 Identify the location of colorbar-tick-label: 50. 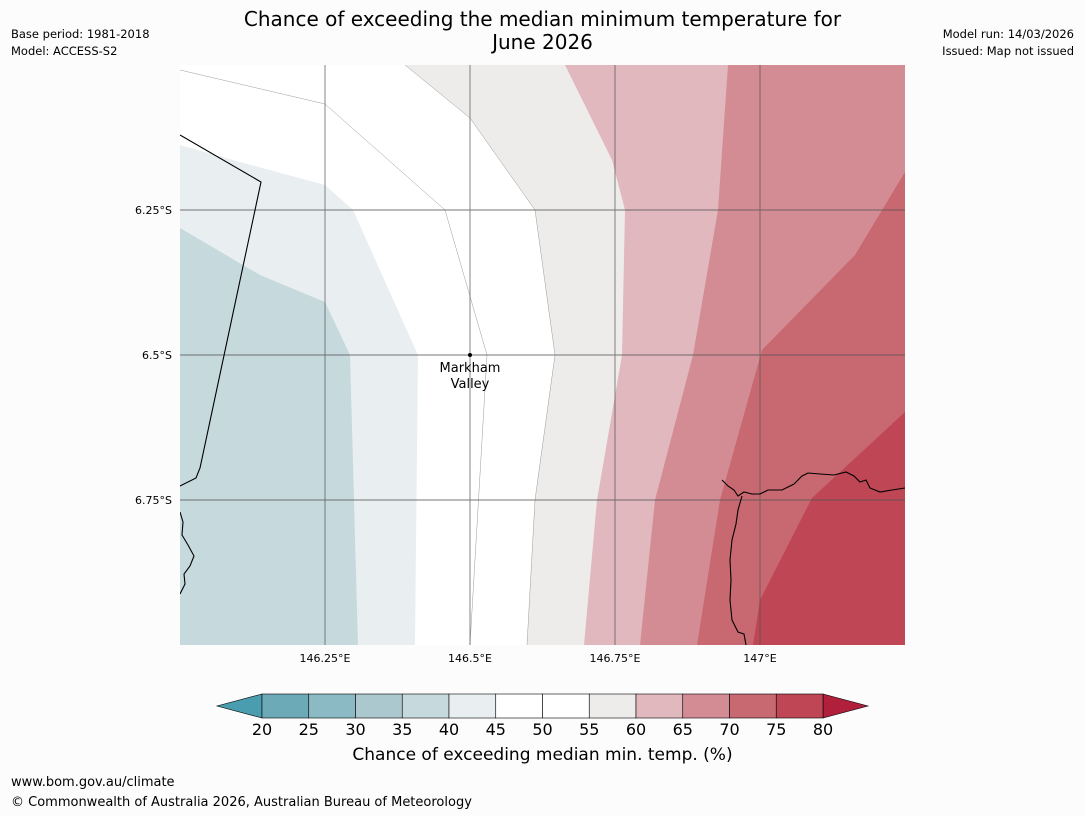
(542, 729).